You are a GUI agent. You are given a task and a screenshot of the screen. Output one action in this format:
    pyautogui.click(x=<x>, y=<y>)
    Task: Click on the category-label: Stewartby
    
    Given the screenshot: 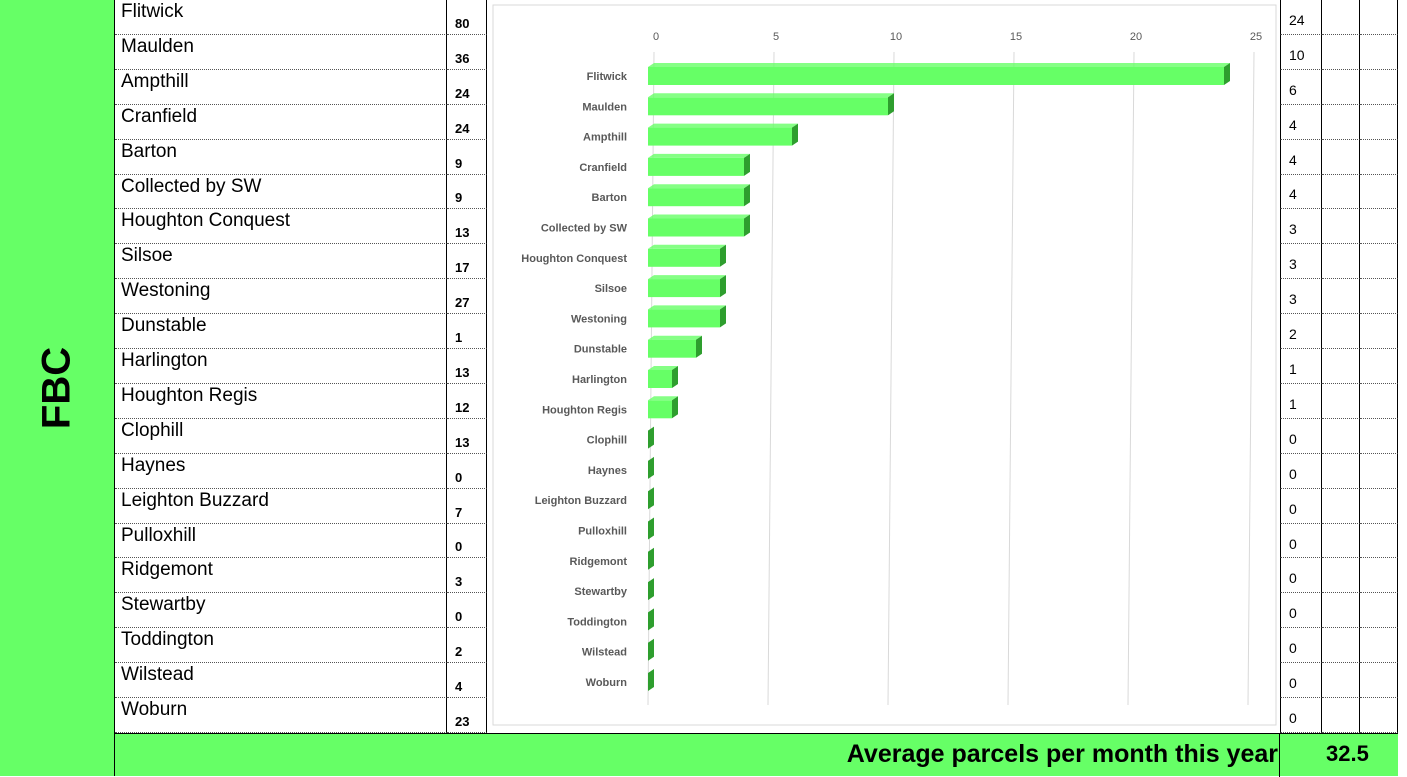 What is the action you would take?
    pyautogui.click(x=600, y=592)
    